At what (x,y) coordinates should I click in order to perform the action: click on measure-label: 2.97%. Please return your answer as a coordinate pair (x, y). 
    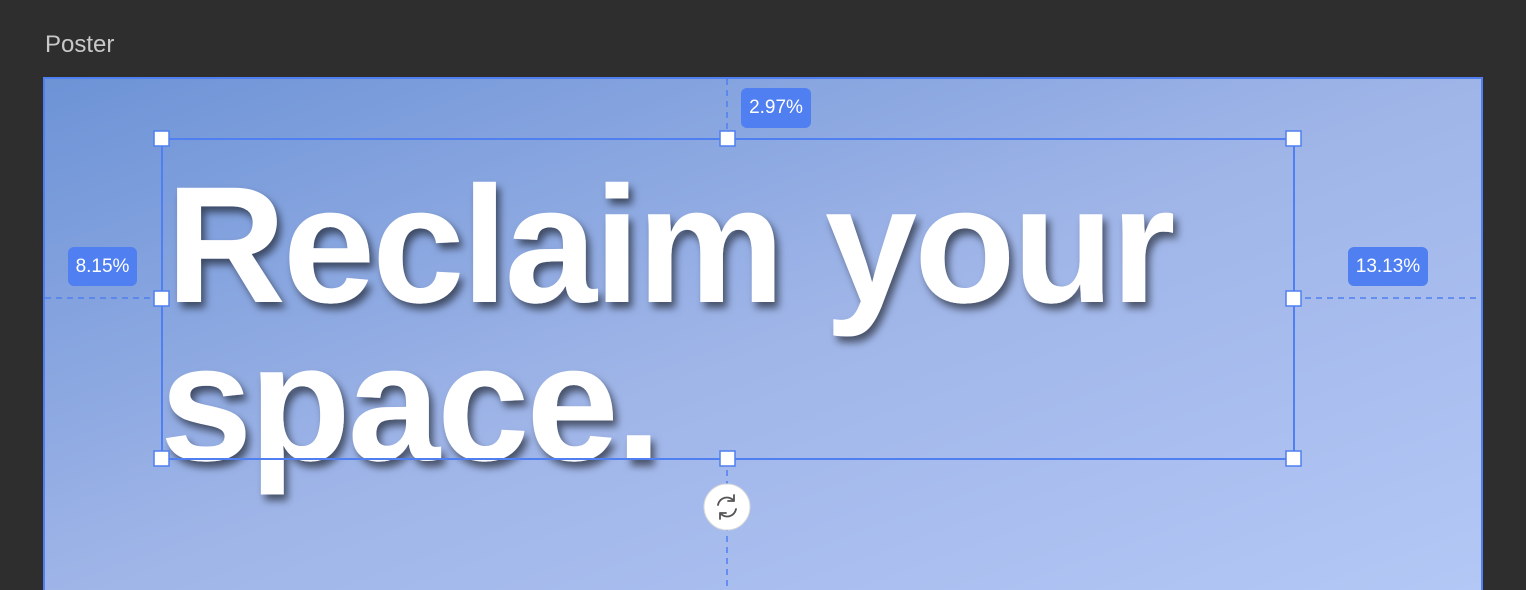
    Looking at the image, I should click on (776, 107).